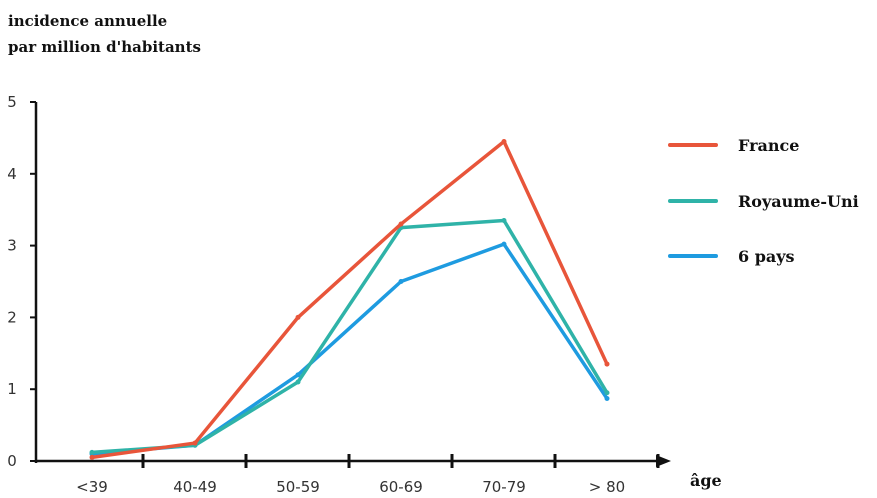  Describe the element at coordinates (12, 461) in the screenshot. I see `y-tick-label: 0` at that location.